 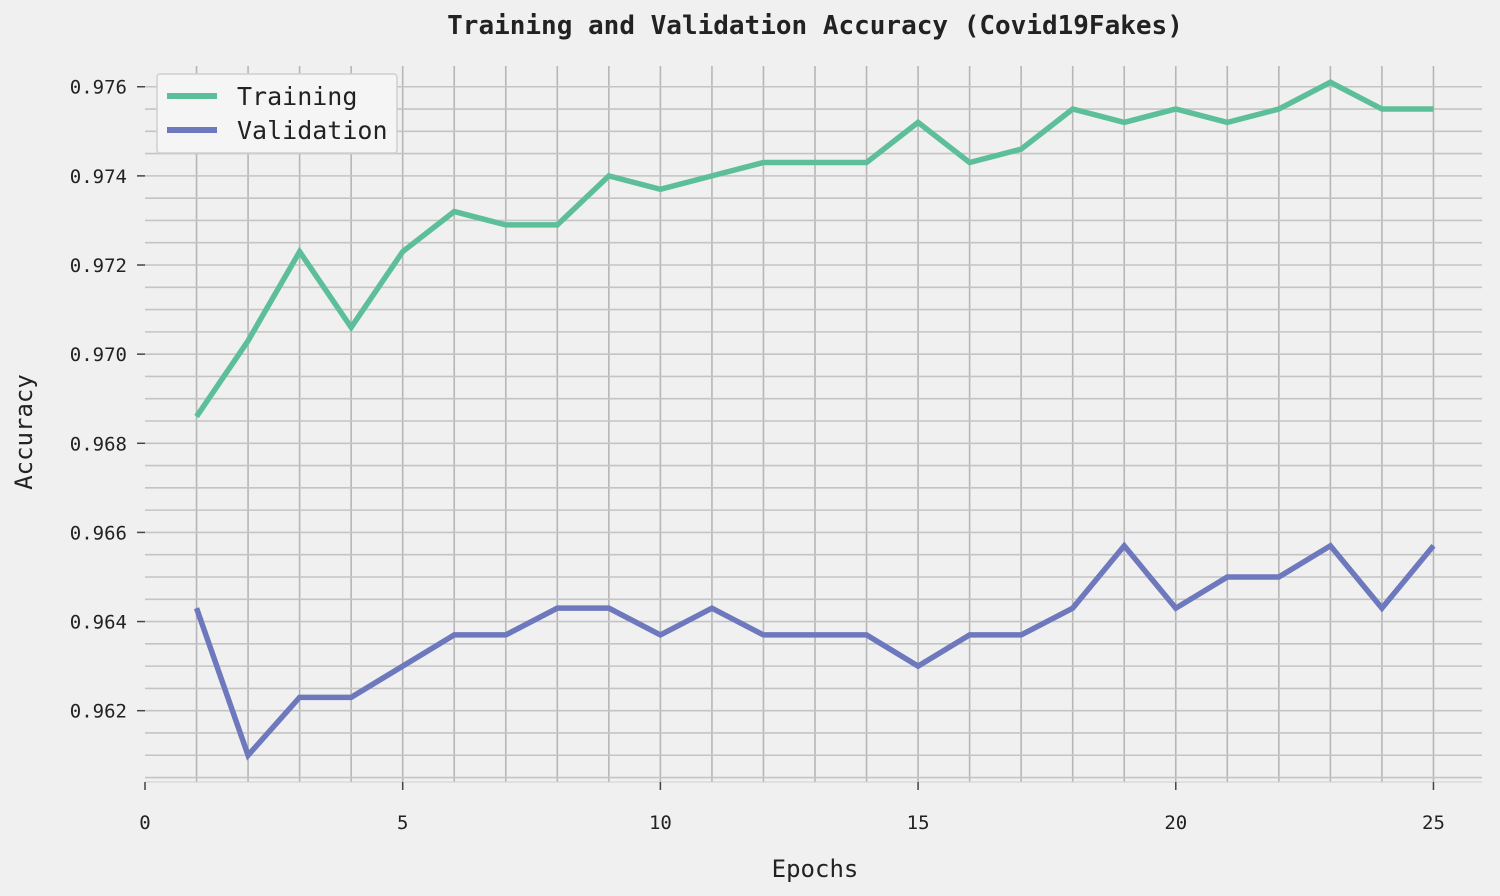 What do you see at coordinates (98, 266) in the screenshot?
I see `y-tick-label: 0.972` at bounding box center [98, 266].